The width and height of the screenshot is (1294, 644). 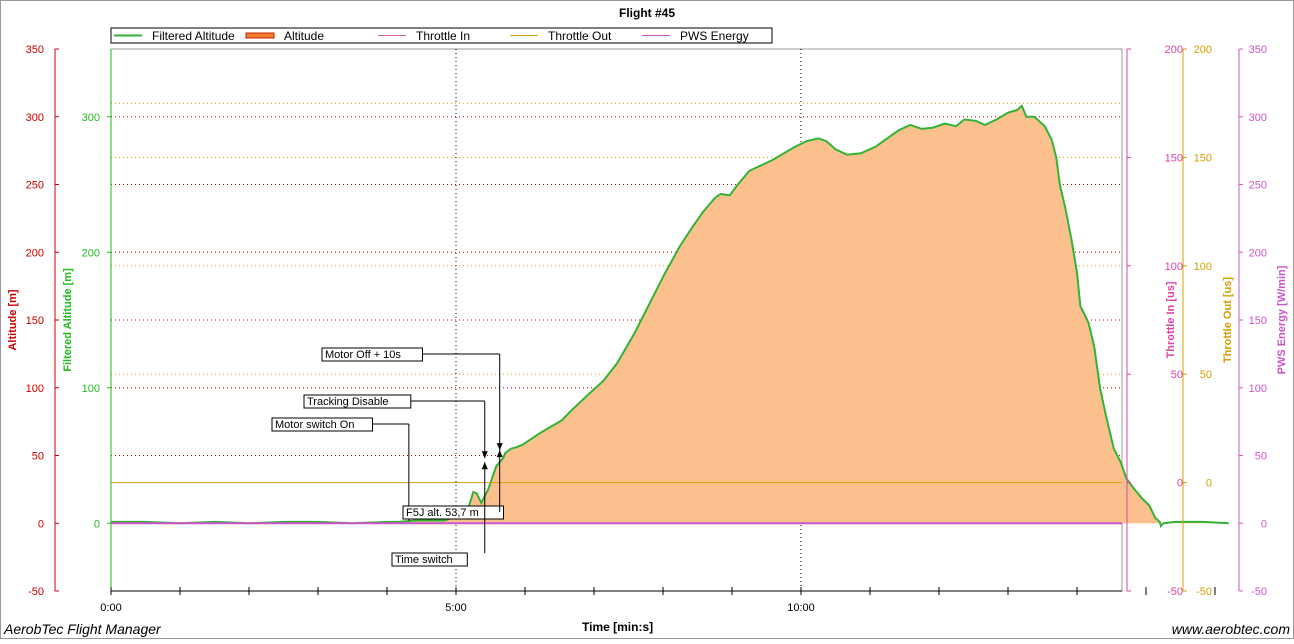 I want to click on legend-box, so click(x=441, y=35).